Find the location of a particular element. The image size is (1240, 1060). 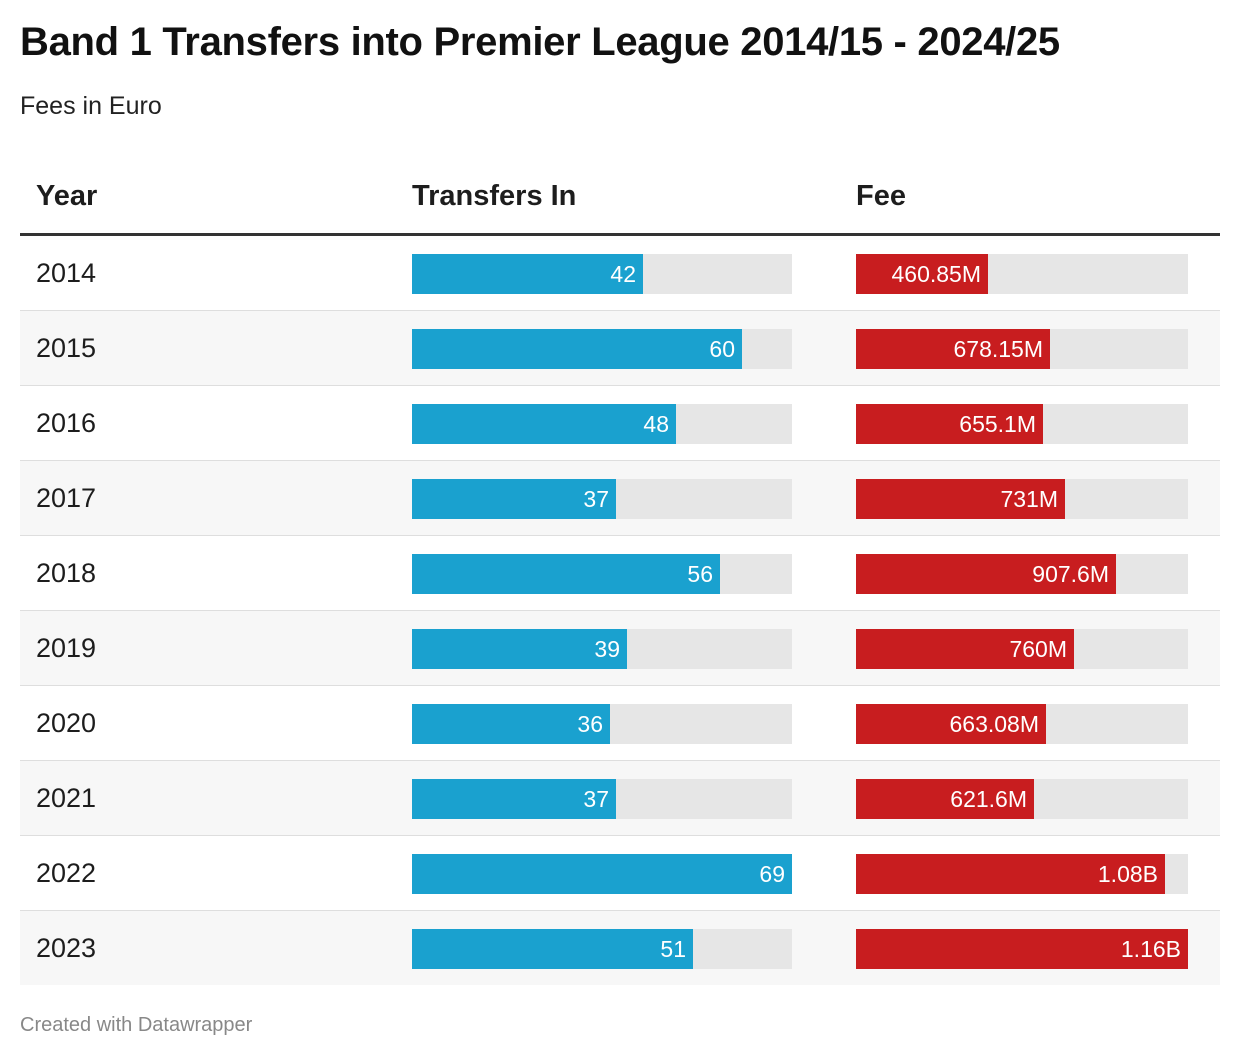

fee-value-label: 655.1M is located at coordinates (997, 424).